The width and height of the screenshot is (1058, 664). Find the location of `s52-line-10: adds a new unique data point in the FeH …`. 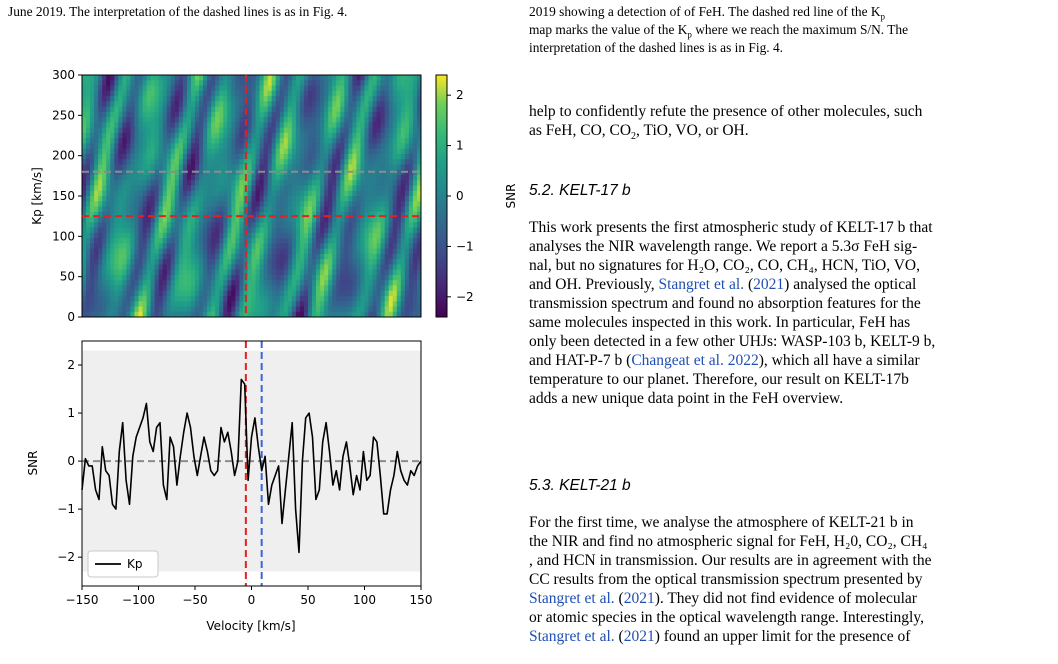

s52-line-10: adds a new unique data point in the FeH … is located at coordinates (686, 398).